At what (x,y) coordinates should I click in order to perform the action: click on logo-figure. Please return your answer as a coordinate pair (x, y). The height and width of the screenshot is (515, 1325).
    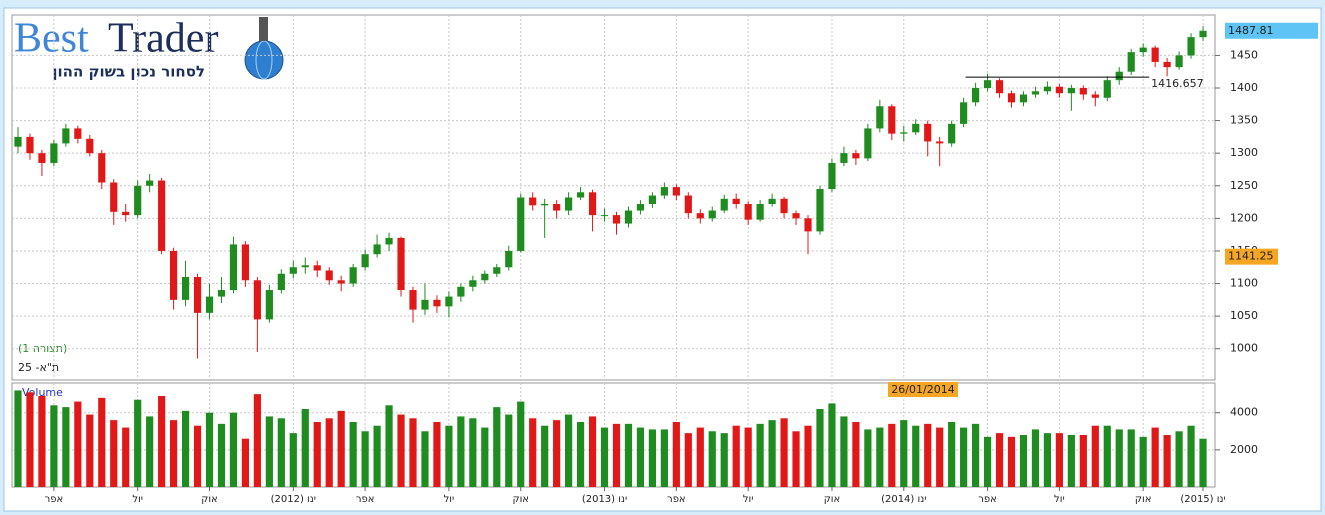
    Looking at the image, I should click on (263, 29).